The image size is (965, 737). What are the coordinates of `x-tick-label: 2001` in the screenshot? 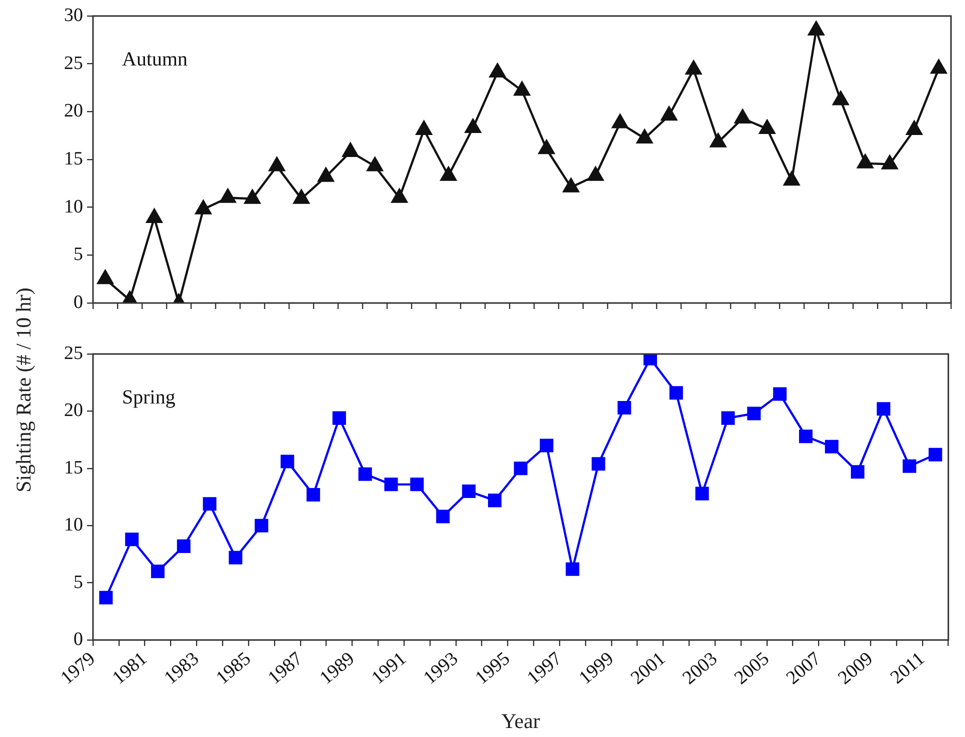 It's located at (648, 668).